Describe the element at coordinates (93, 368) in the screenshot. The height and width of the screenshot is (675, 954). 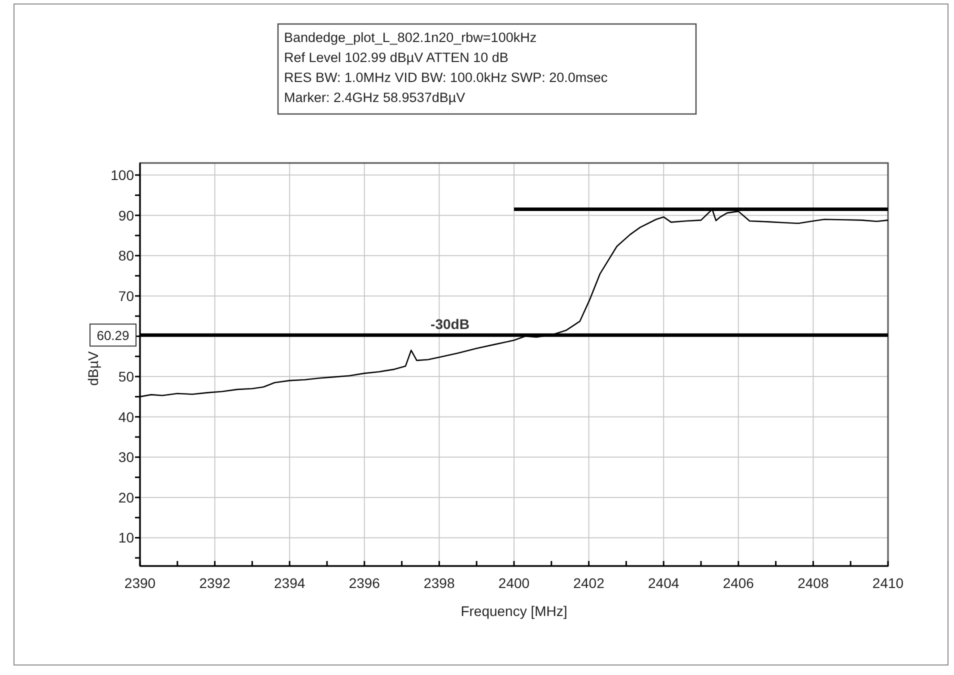
I see `y-axis-title: dBµV` at that location.